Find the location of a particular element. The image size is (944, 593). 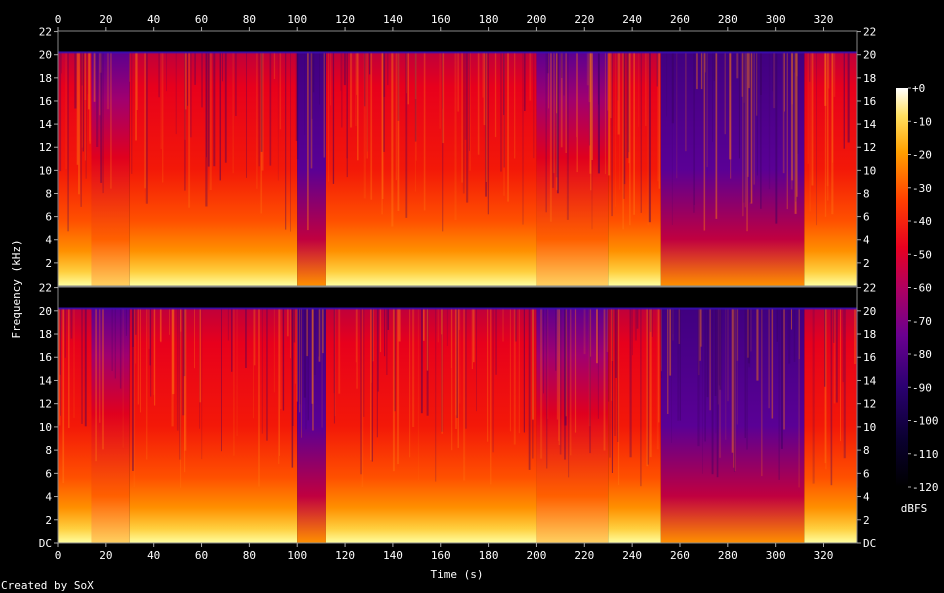

x-tick-label-top: 60 is located at coordinates (201, 19).